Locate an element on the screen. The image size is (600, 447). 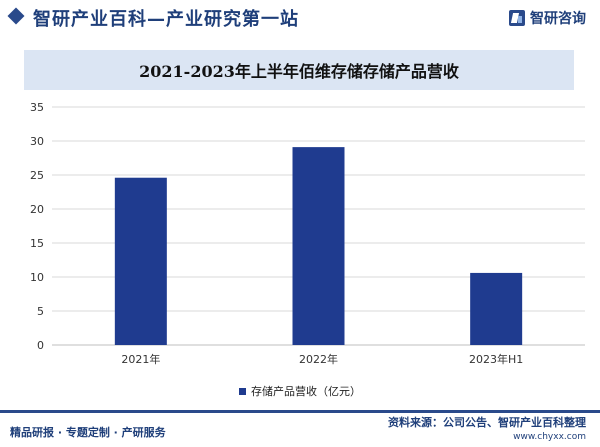
y-tick-label: 0 is located at coordinates (40, 345).